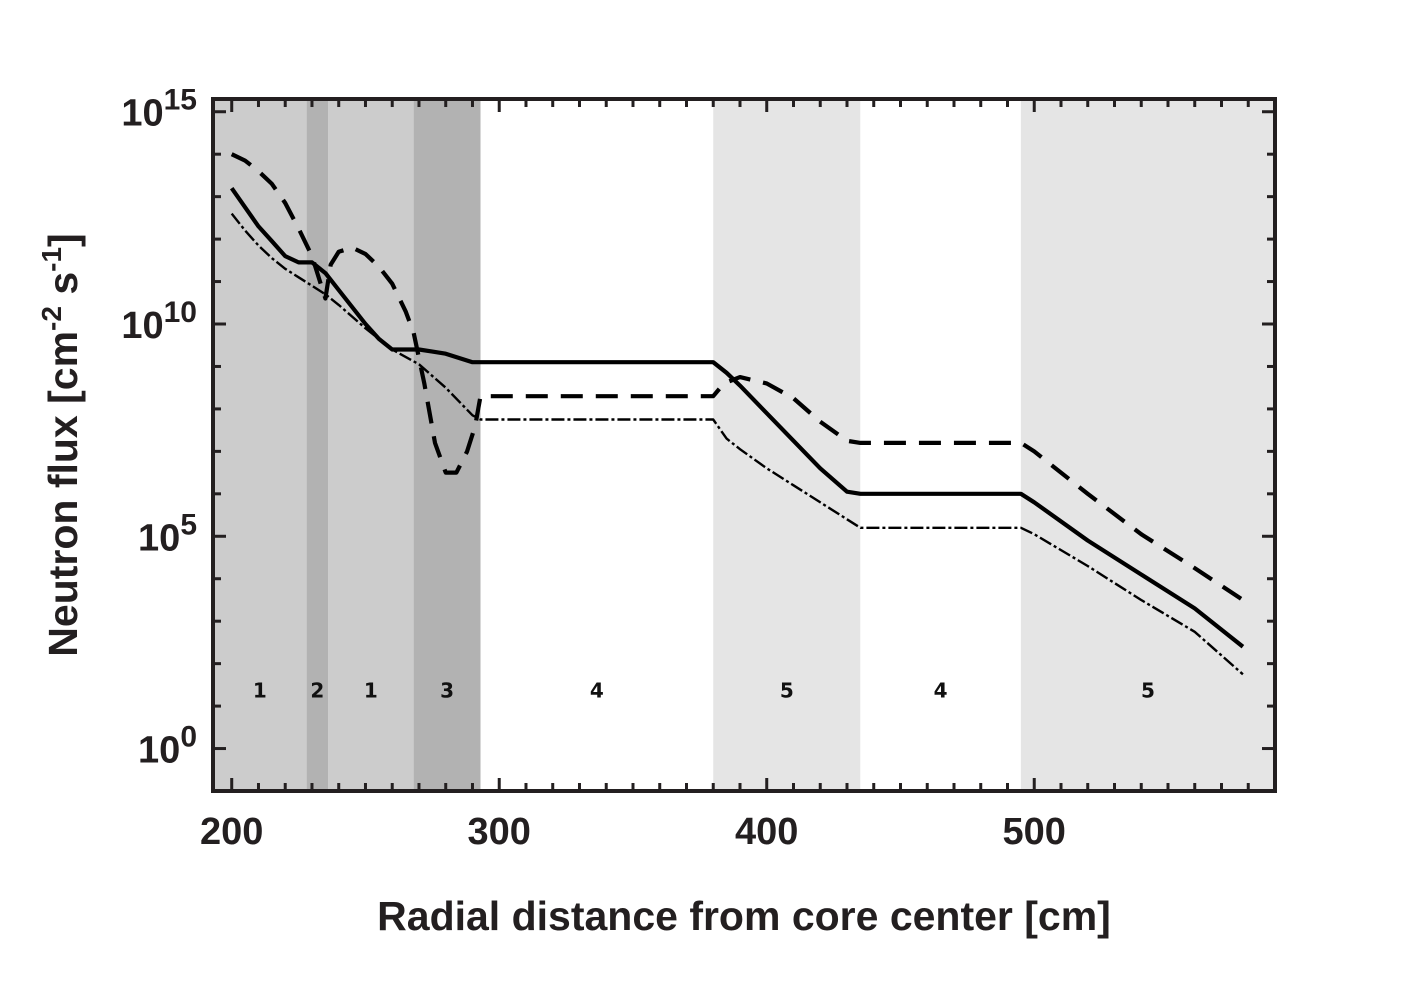  What do you see at coordinates (766, 832) in the screenshot?
I see `x-tick-label-400: 400` at bounding box center [766, 832].